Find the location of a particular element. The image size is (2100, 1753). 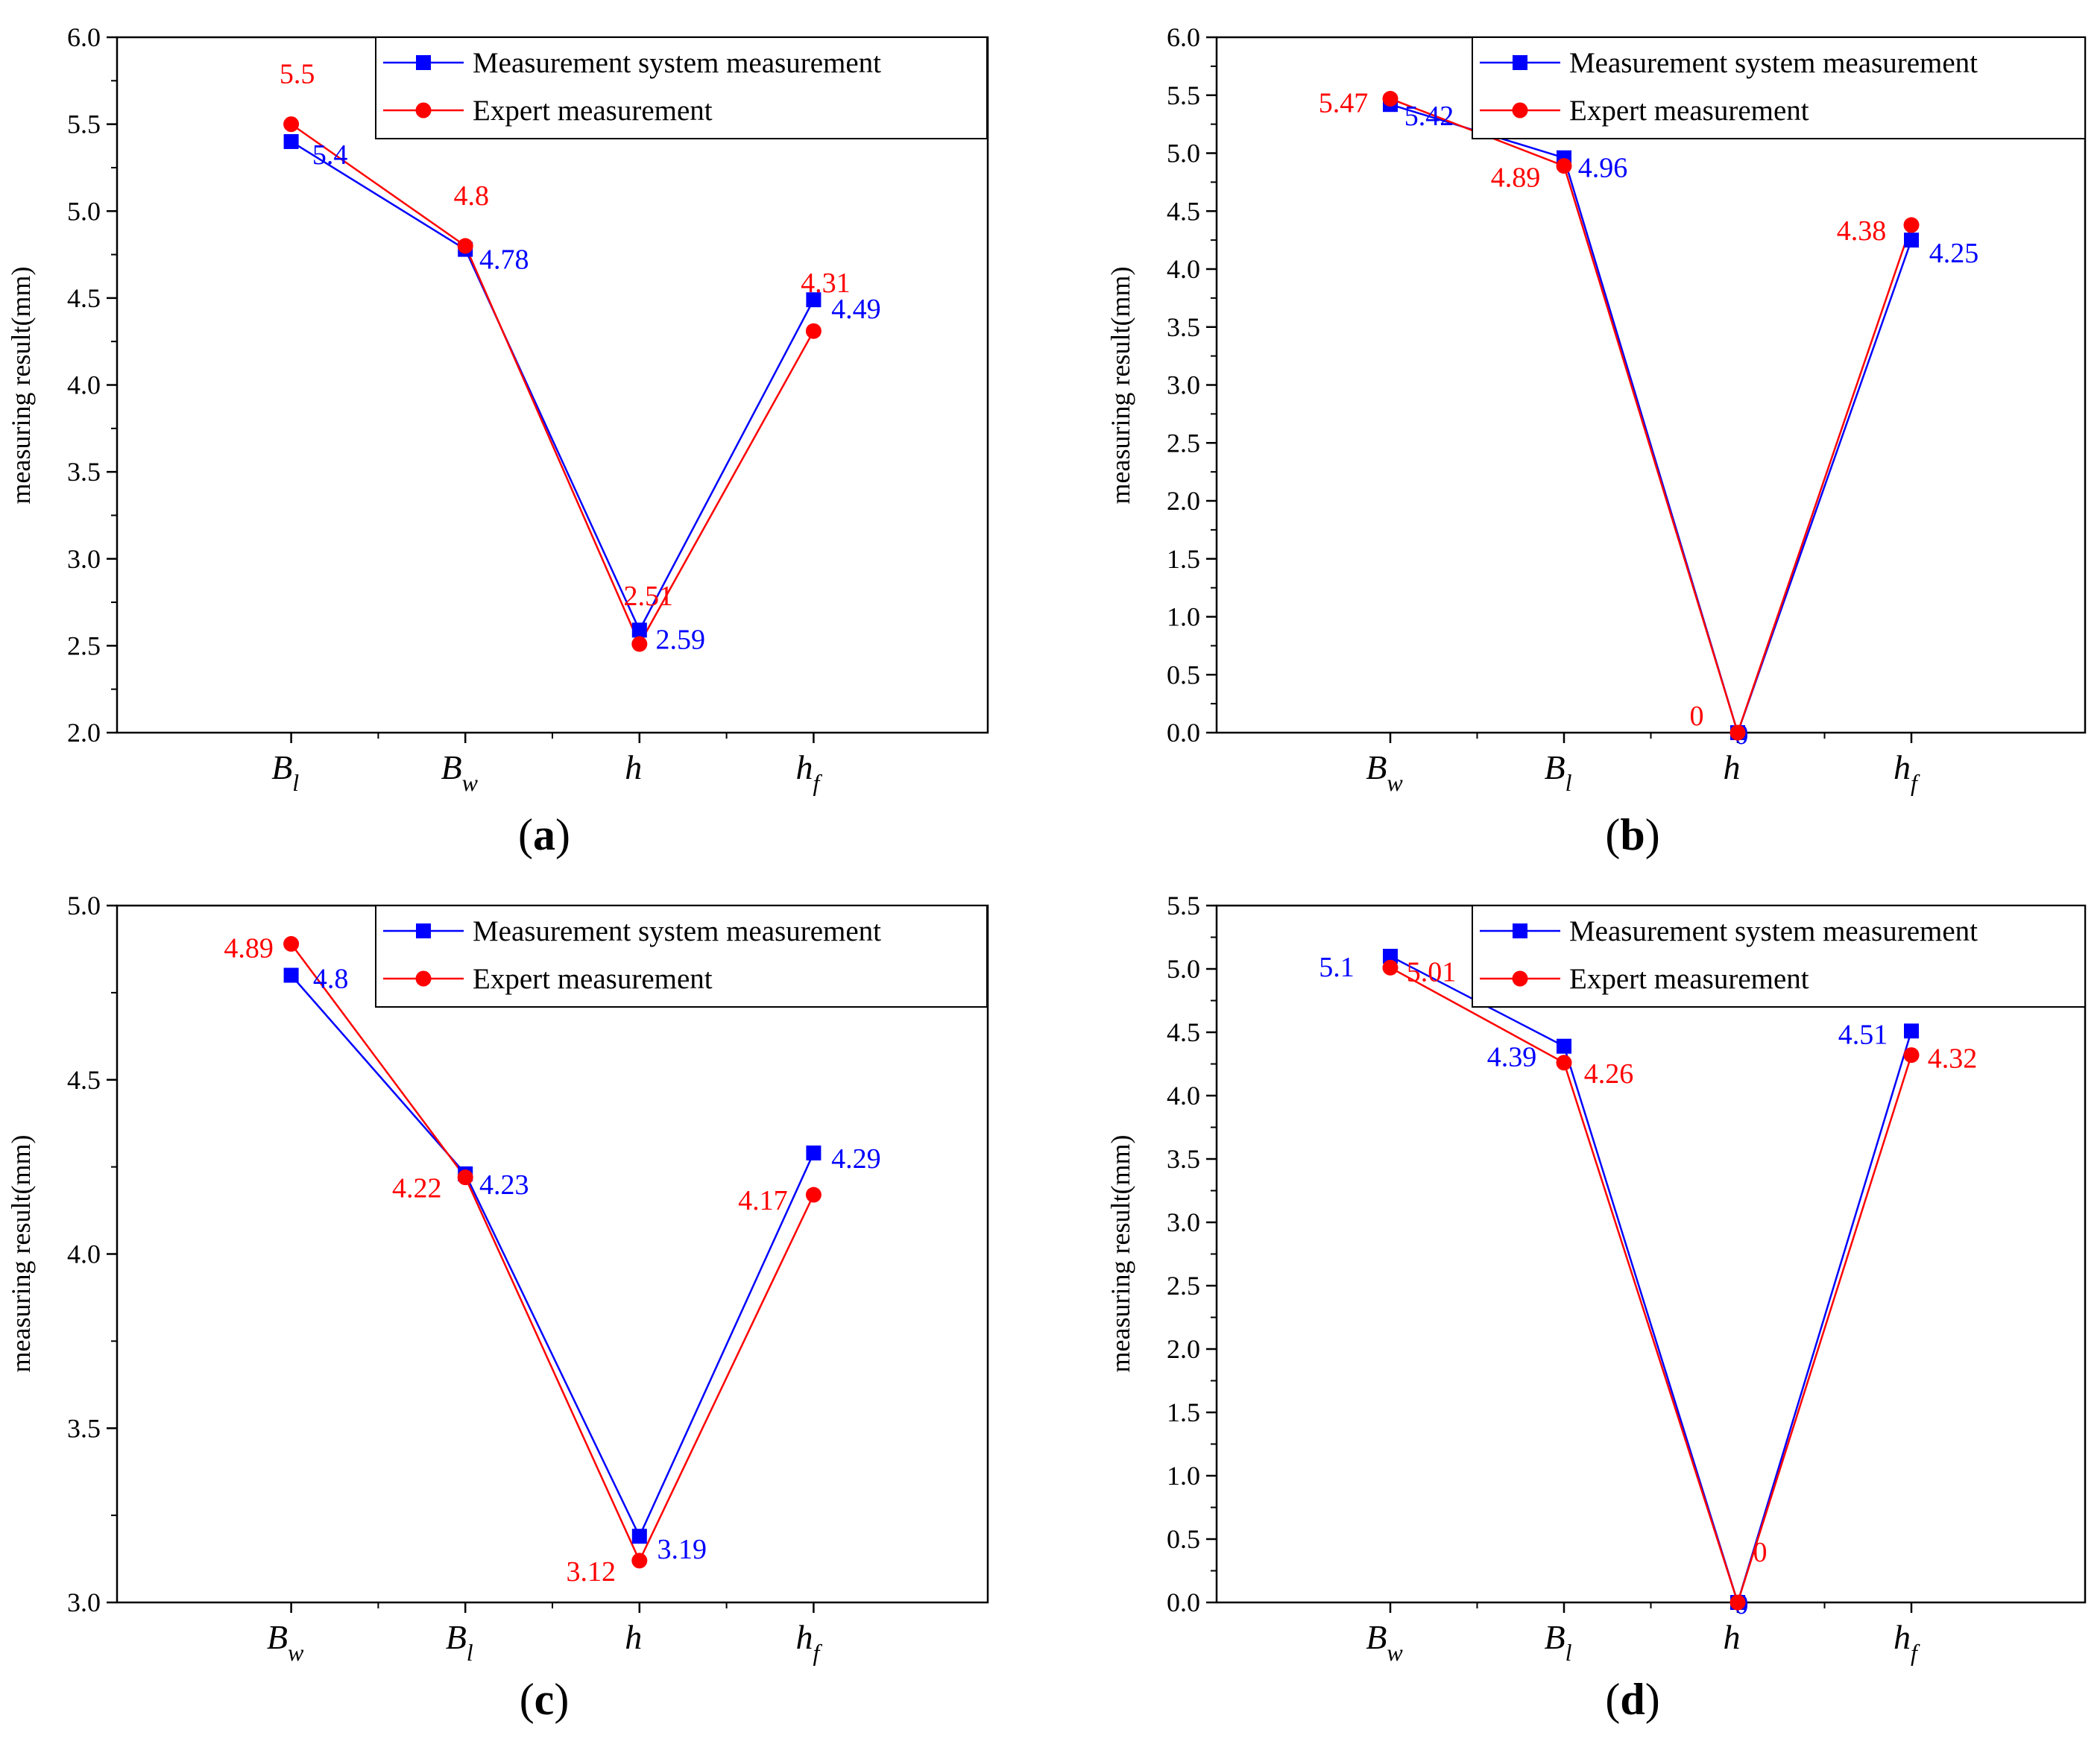

y-tick-label: 5.5 is located at coordinates (84, 124).